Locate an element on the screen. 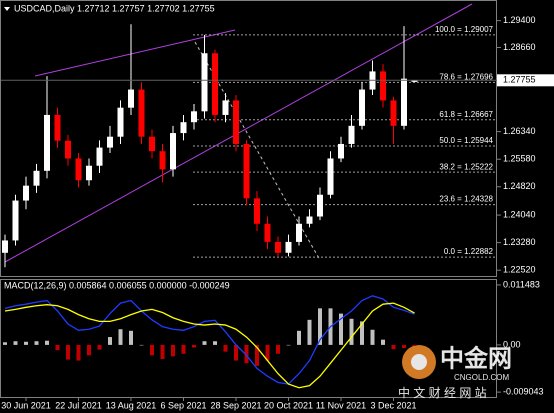 This screenshot has width=554, height=413. fib-label: 23.6 = 1.24328 is located at coordinates (466, 199).